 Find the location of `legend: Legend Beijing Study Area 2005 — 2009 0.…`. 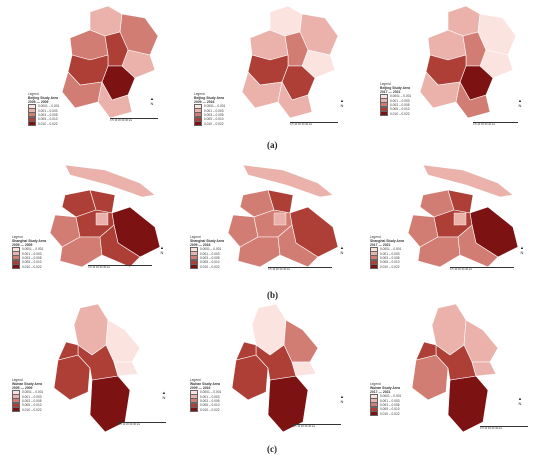

legend: Legend Beijing Study Area 2005 — 2009 0.… is located at coordinates (43, 109).